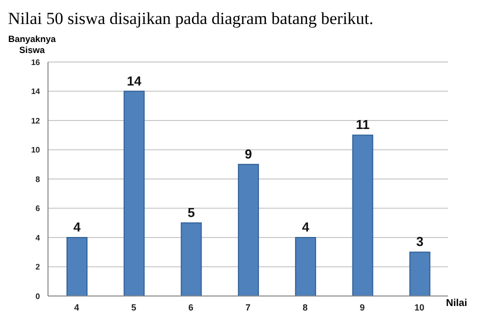  What do you see at coordinates (248, 154) in the screenshot?
I see `data-label: 9` at bounding box center [248, 154].